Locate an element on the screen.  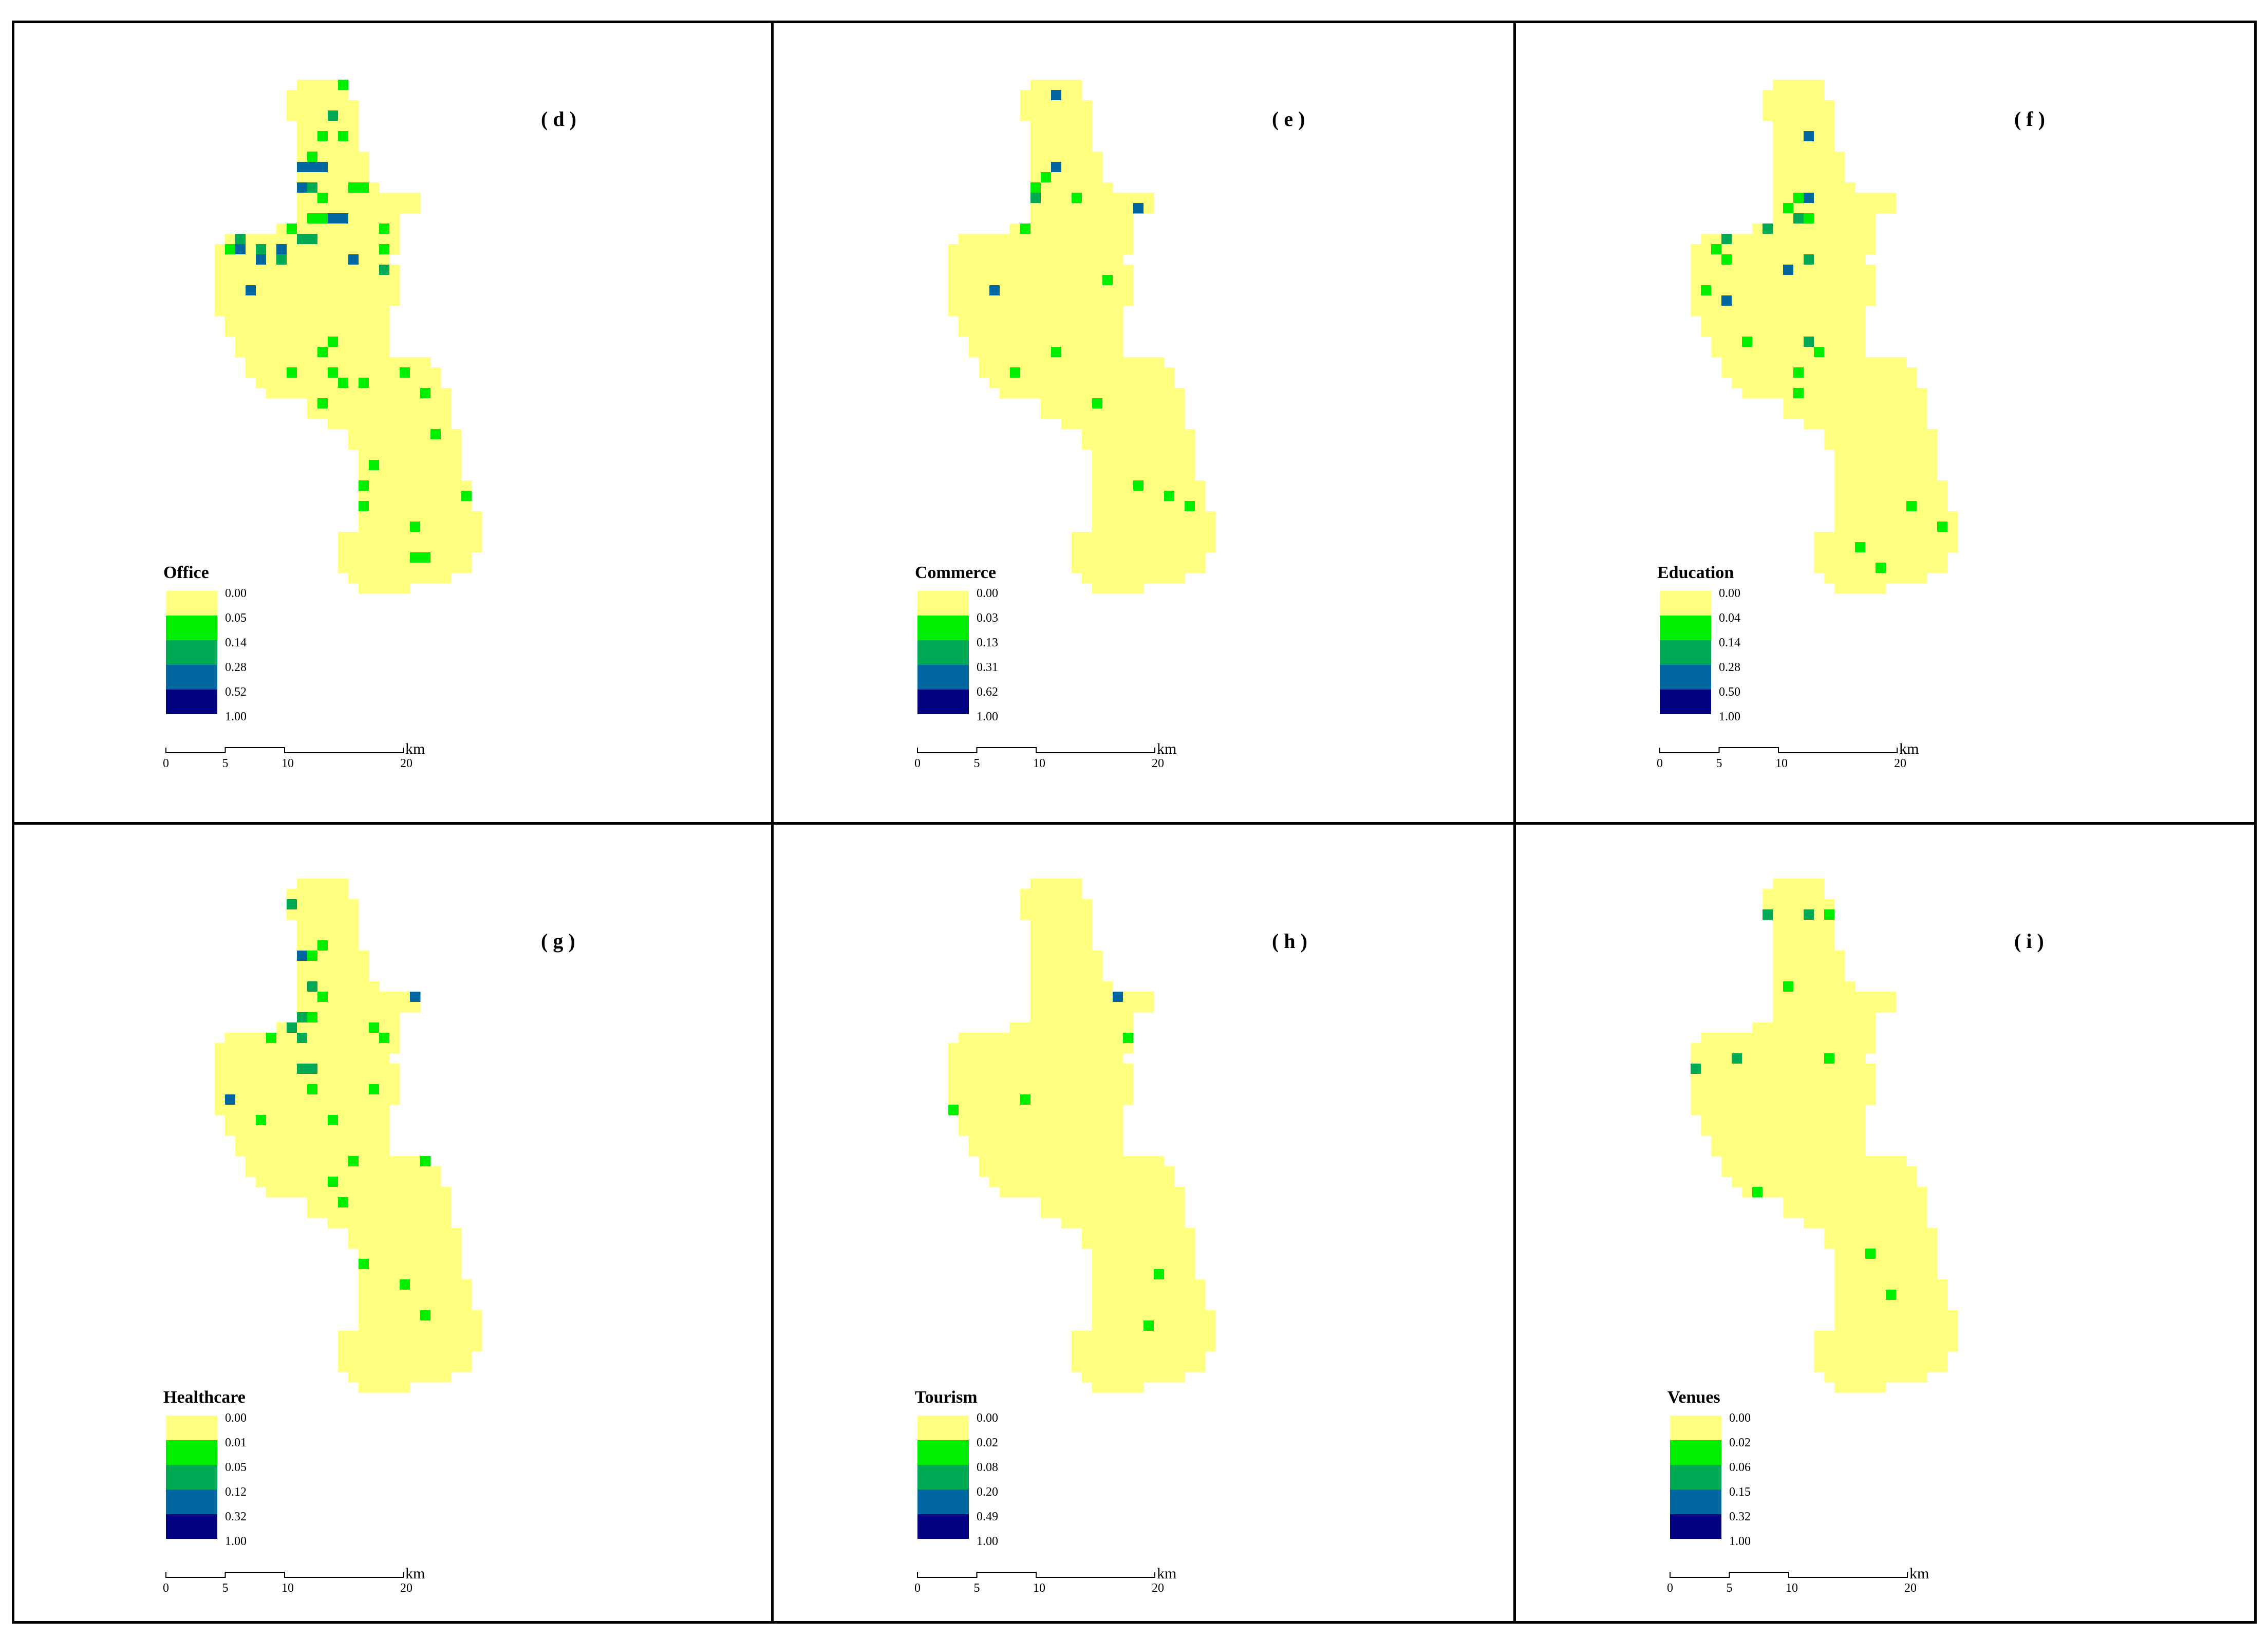
scale-bar-tick-label: 10 is located at coordinates (1792, 1588).